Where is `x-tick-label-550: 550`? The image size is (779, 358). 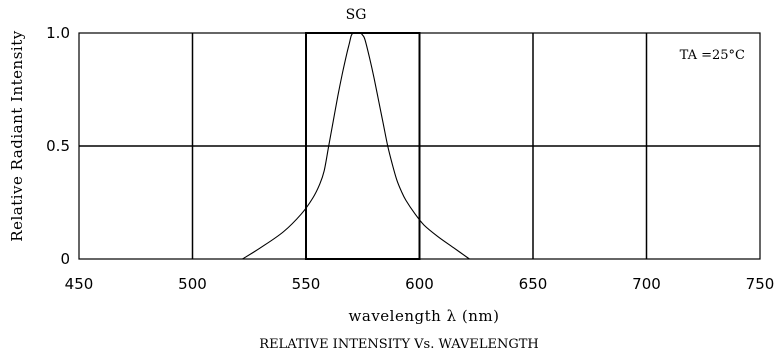
x-tick-label-550: 550 is located at coordinates (306, 284).